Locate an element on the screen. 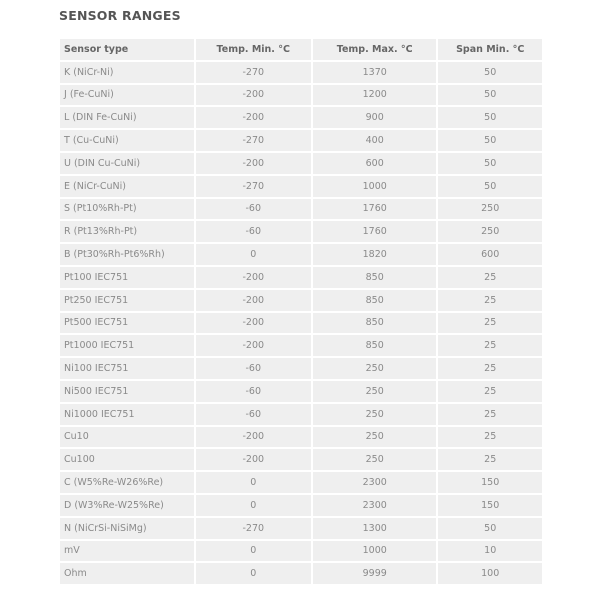 Image resolution: width=600 pixels, height=600 pixels. temp-max-cell: 1200 is located at coordinates (375, 95).